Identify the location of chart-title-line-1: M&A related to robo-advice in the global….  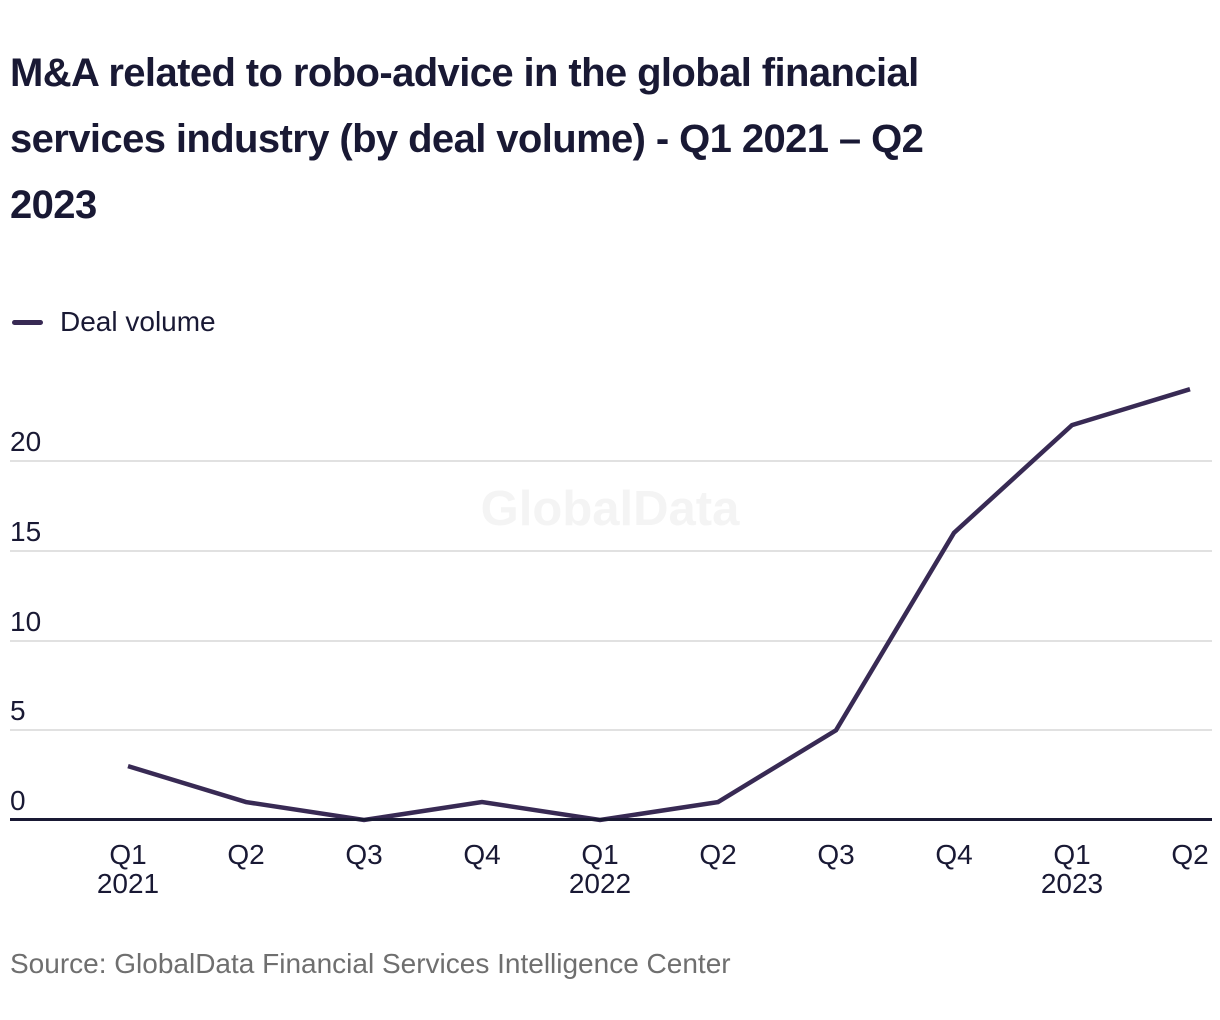
(464, 73).